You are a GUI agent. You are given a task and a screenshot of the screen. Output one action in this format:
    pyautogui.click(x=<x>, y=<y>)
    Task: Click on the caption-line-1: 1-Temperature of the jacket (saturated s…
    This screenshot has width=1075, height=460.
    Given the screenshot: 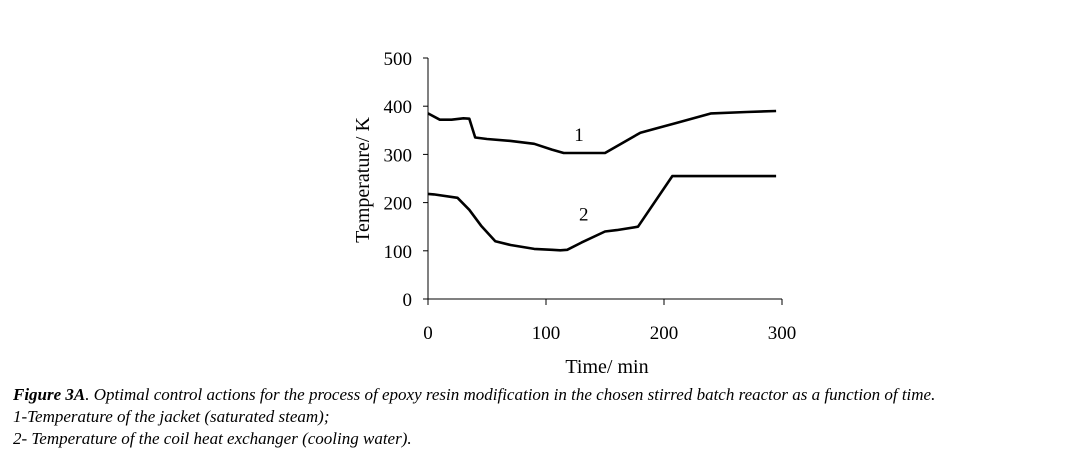 What is the action you would take?
    pyautogui.click(x=171, y=416)
    